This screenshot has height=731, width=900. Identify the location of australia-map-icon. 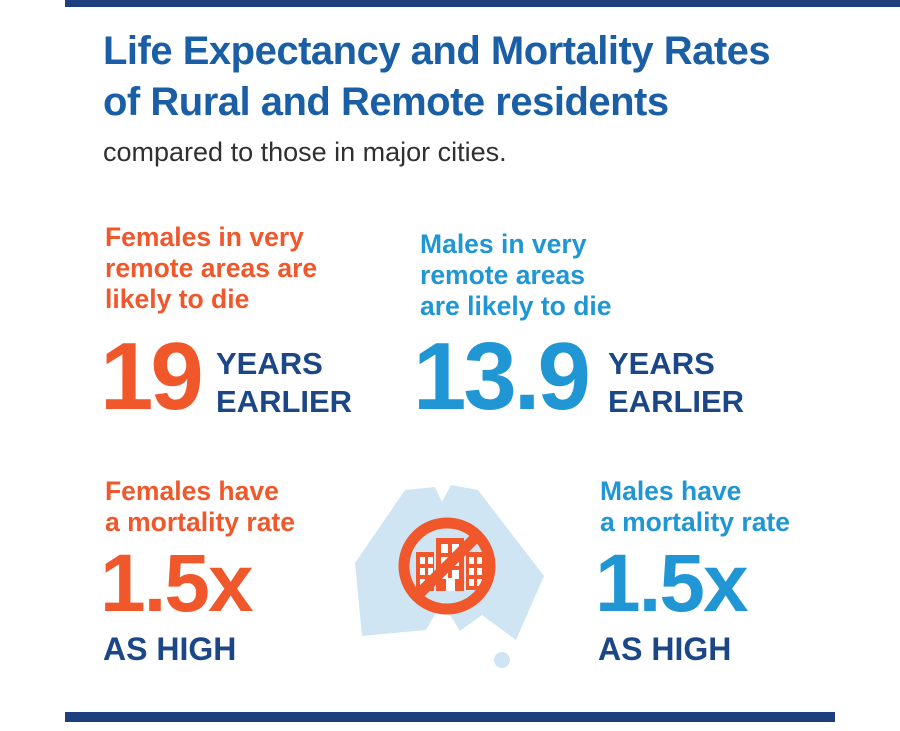
(449, 576).